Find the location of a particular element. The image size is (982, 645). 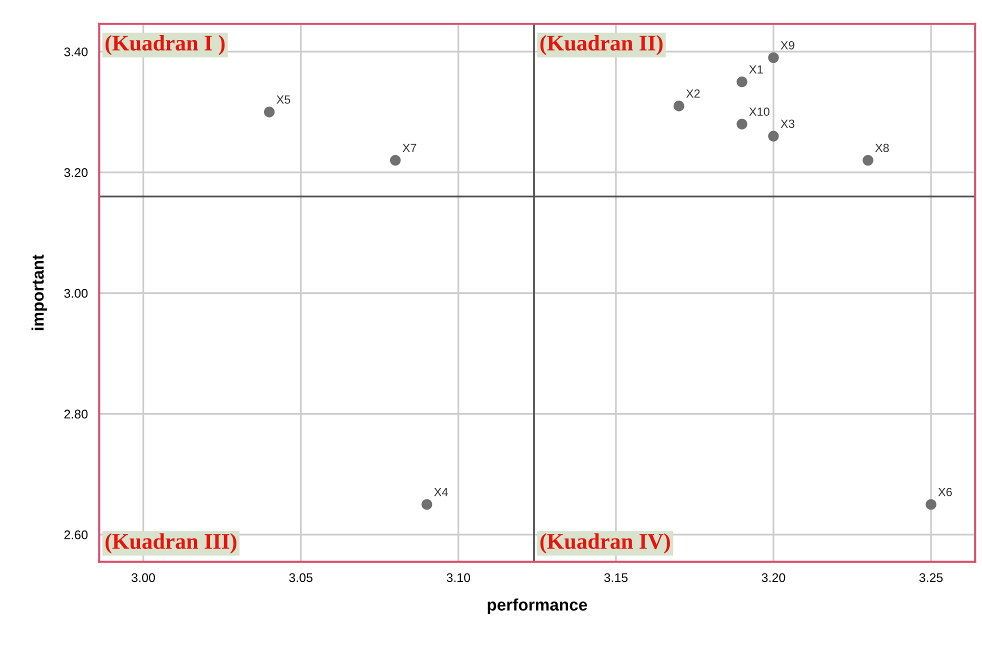

x-tick-label: 3.00 is located at coordinates (143, 577).